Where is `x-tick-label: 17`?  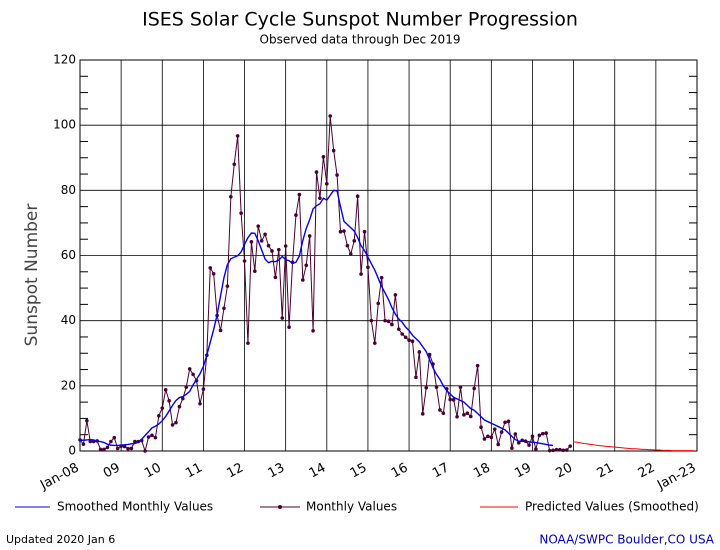 x-tick-label: 17 is located at coordinates (441, 470).